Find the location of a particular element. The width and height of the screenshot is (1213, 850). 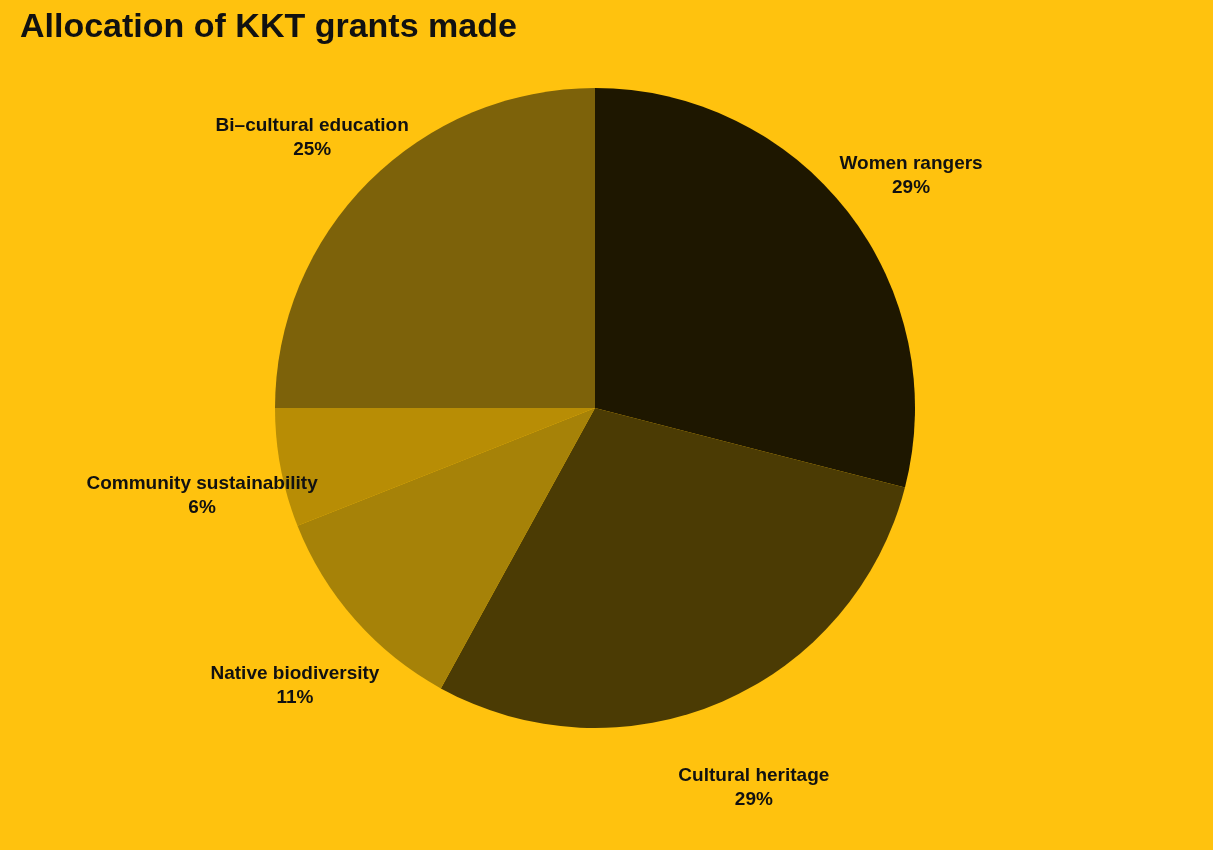

slice-label: Bi–cultural education is located at coordinates (312, 125).